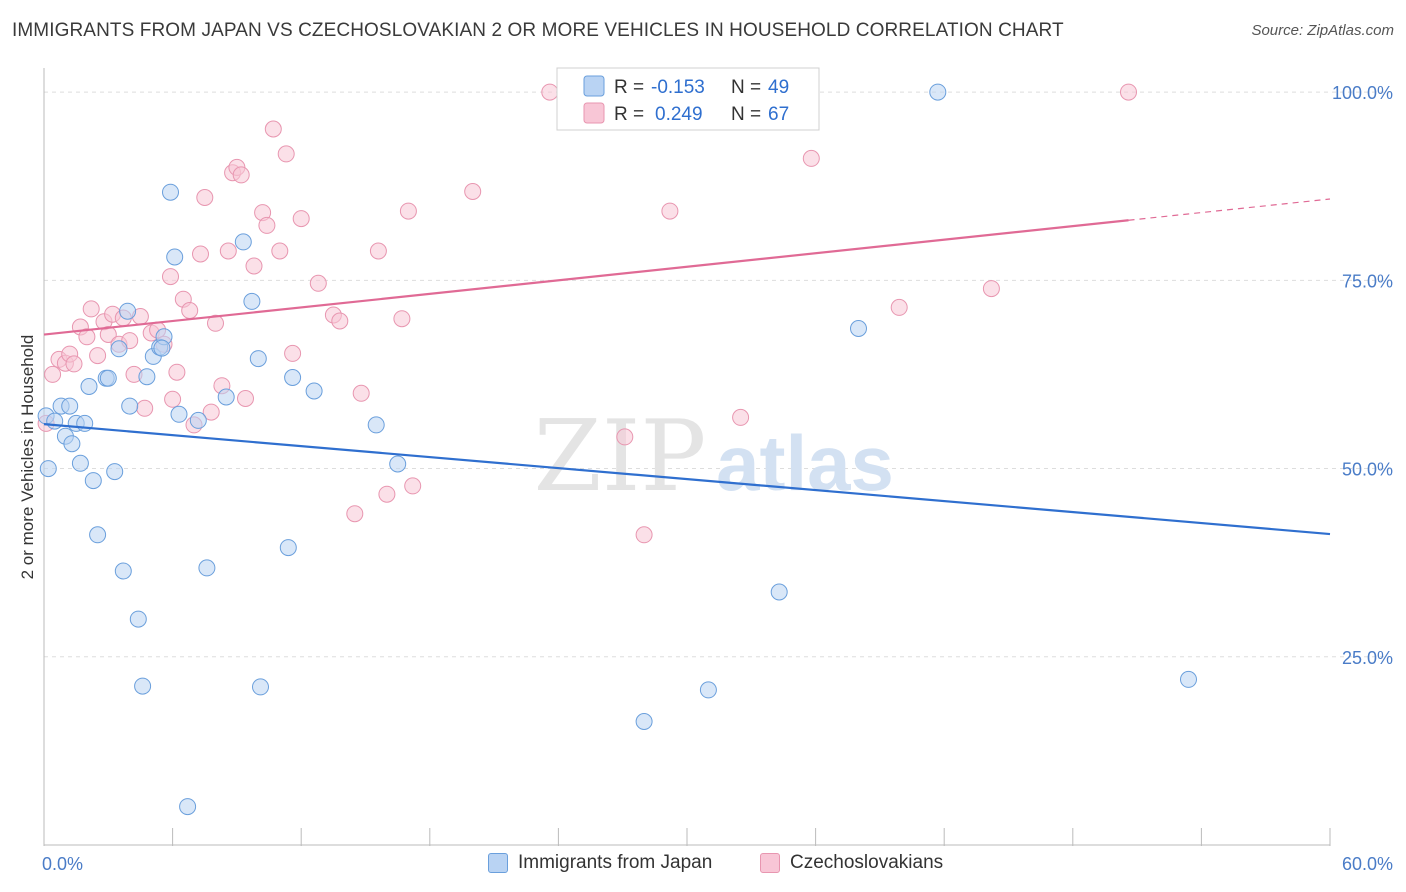 The height and width of the screenshot is (892, 1406). What do you see at coordinates (1367, 864) in the screenshot?
I see `x-tick-label: 60.0%` at bounding box center [1367, 864].